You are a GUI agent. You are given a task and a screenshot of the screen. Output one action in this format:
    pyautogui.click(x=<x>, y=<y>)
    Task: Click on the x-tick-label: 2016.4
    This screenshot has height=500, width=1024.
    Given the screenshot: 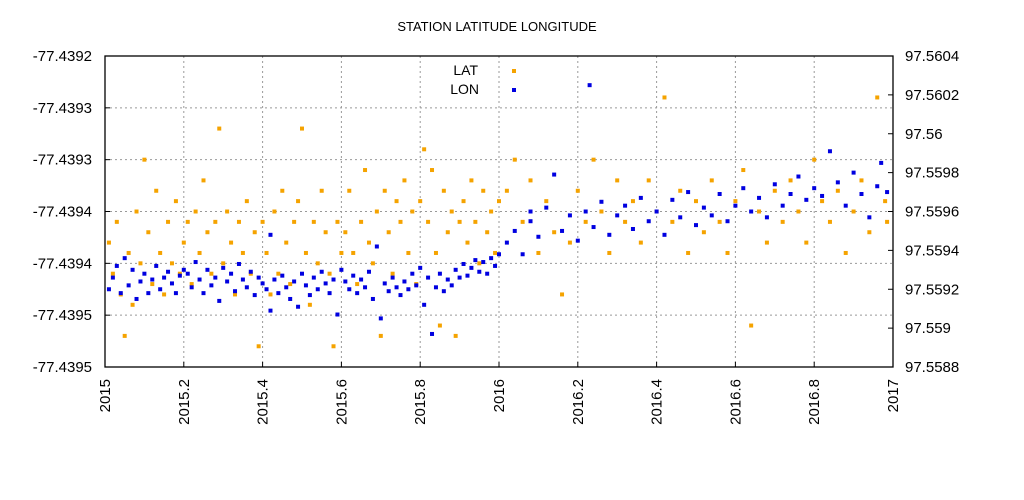 What is the action you would take?
    pyautogui.click(x=657, y=402)
    